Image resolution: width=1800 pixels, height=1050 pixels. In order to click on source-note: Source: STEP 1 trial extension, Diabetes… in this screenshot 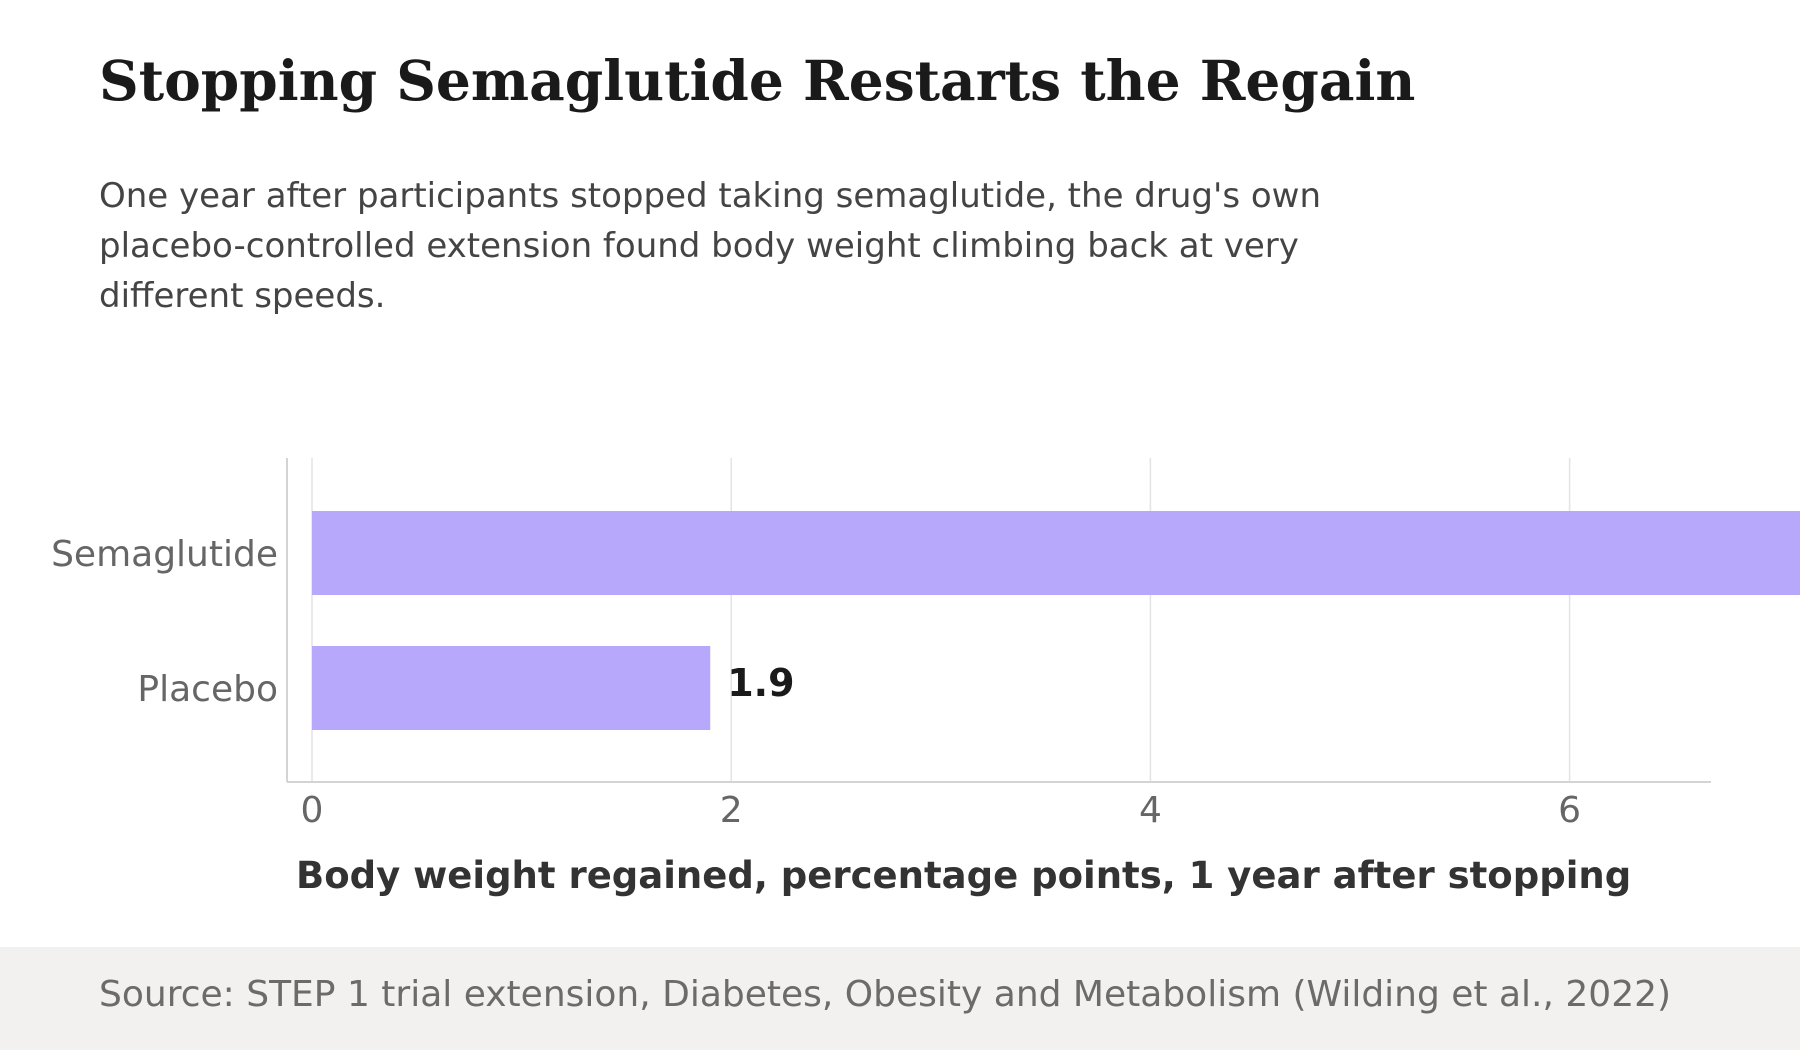, I will do `click(885, 994)`.